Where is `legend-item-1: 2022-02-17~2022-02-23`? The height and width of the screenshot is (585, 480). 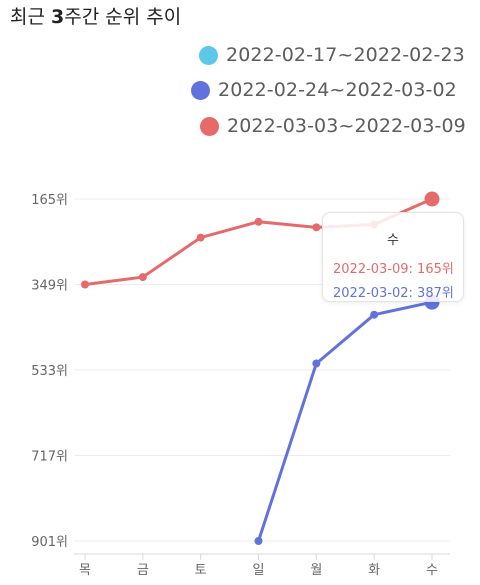
legend-item-1: 2022-02-17~2022-02-23 is located at coordinates (332, 55).